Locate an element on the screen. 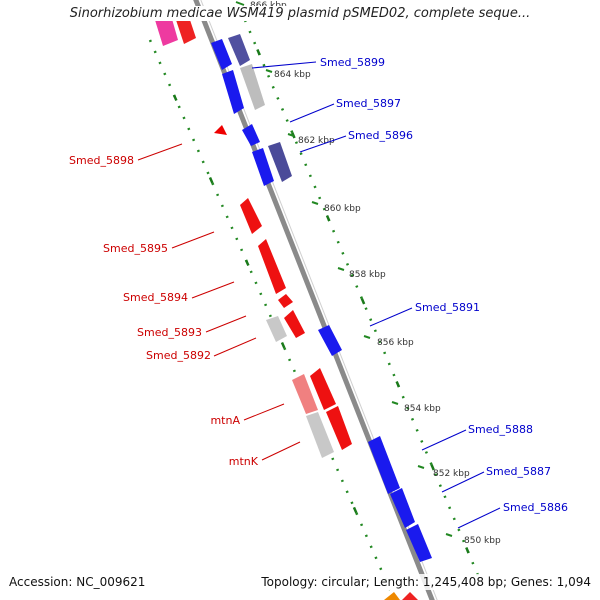 The width and height of the screenshot is (600, 600). label-smed-5891: Smed_5891 is located at coordinates (447, 307).